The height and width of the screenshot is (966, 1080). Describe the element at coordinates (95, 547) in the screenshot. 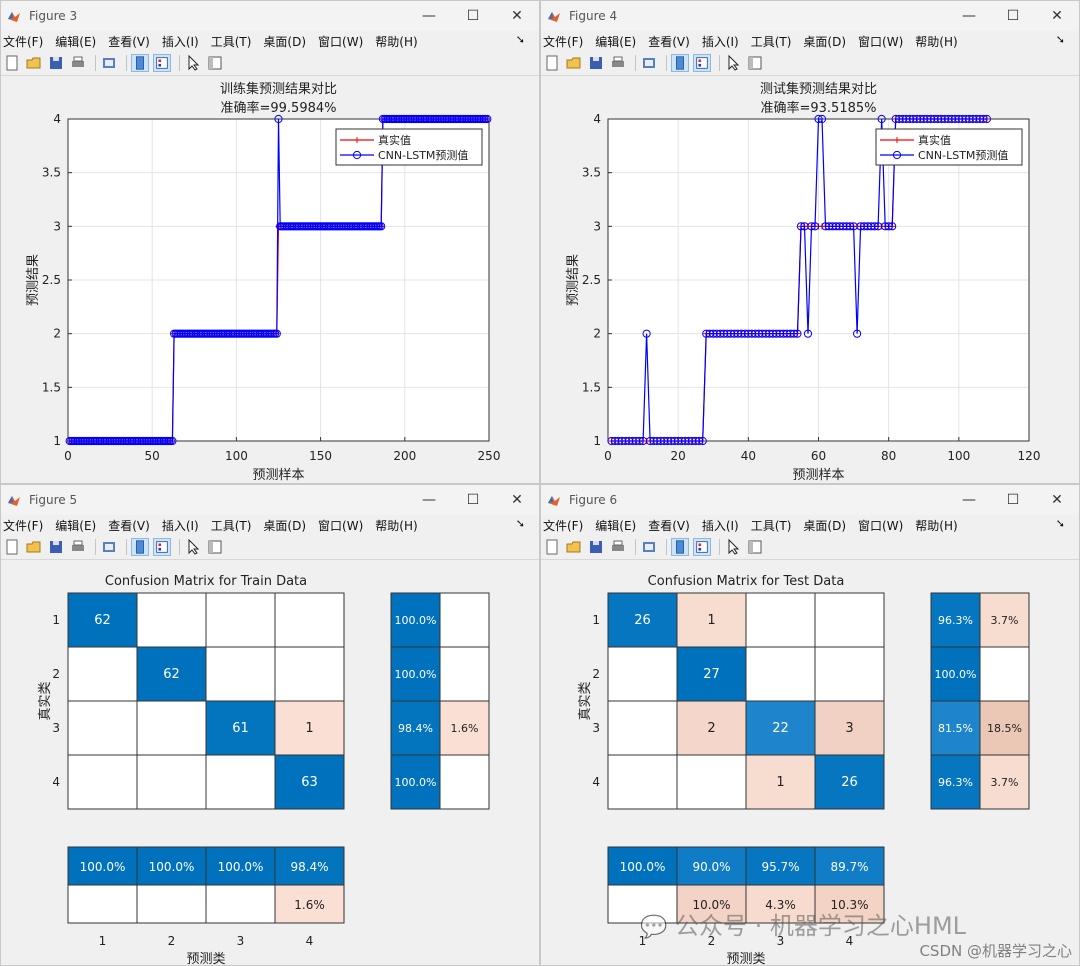

I see `toolbar-separator` at that location.